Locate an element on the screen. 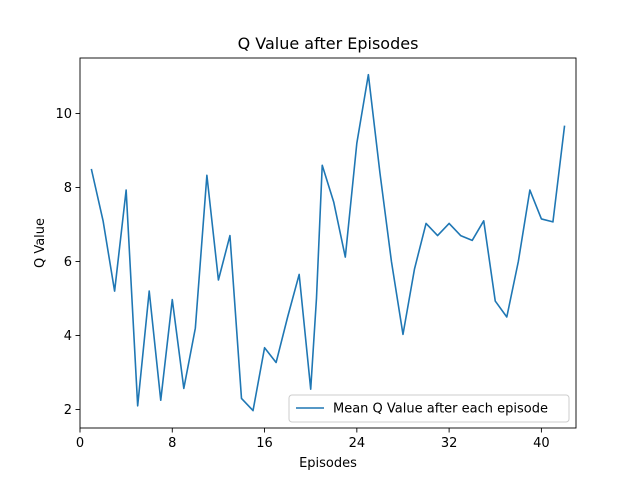 The height and width of the screenshot is (484, 640). legend-box is located at coordinates (429, 408).